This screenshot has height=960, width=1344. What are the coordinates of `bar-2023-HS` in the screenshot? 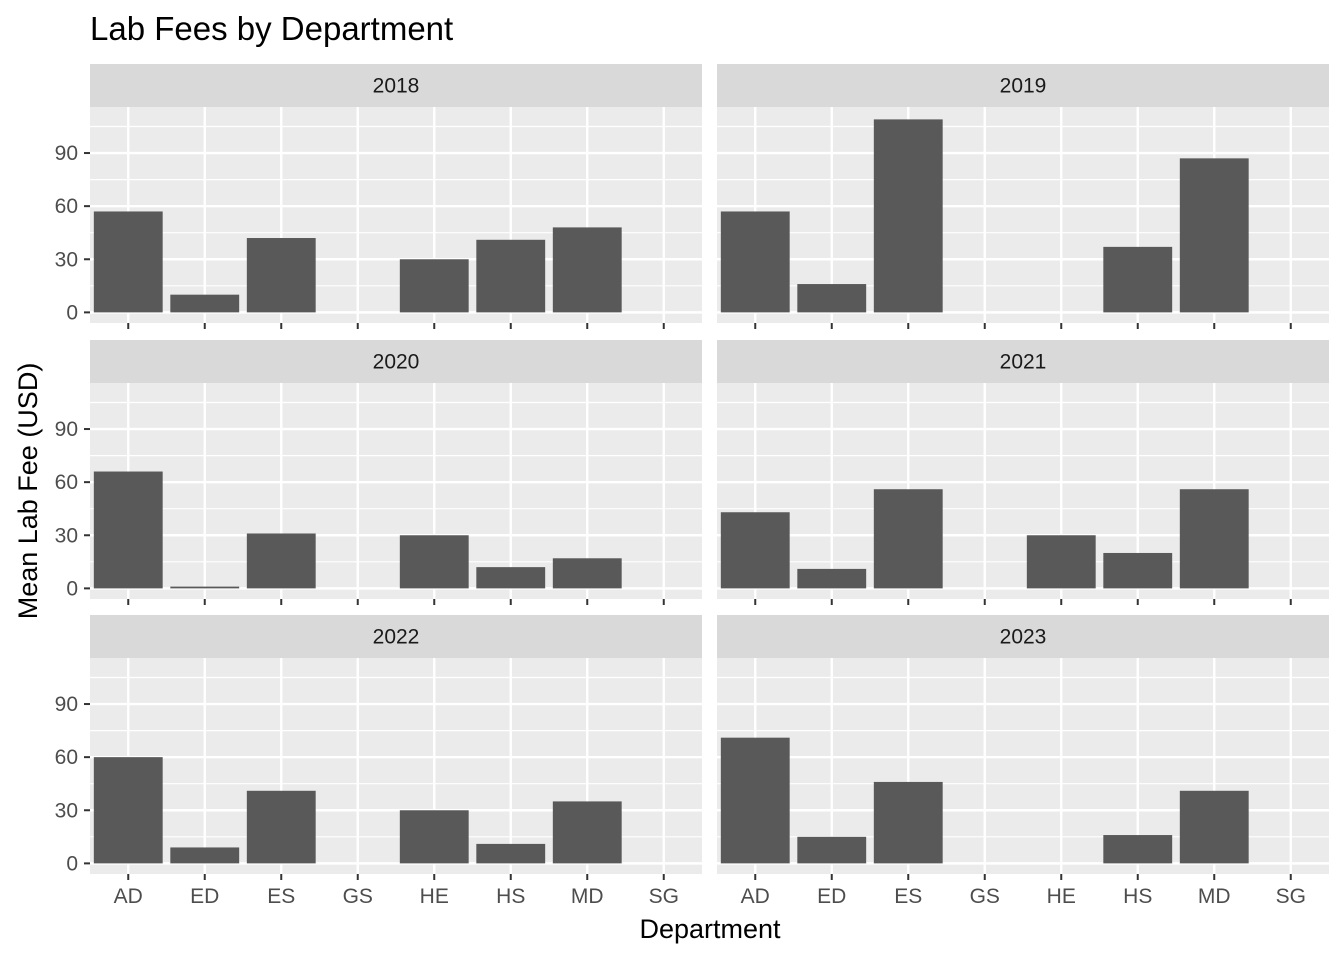 It's located at (1138, 849).